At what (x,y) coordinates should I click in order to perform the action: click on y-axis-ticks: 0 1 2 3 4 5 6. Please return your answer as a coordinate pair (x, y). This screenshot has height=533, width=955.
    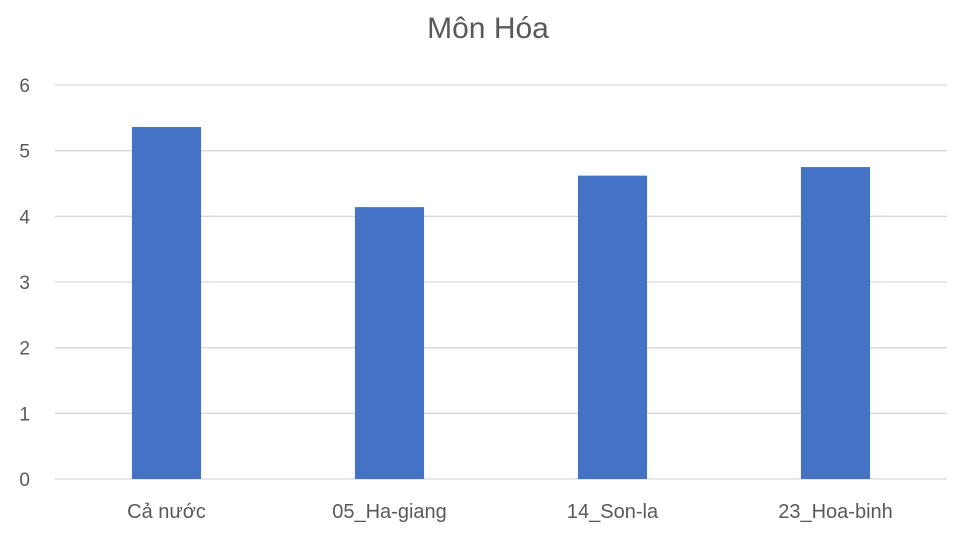
    Looking at the image, I should click on (24, 283).